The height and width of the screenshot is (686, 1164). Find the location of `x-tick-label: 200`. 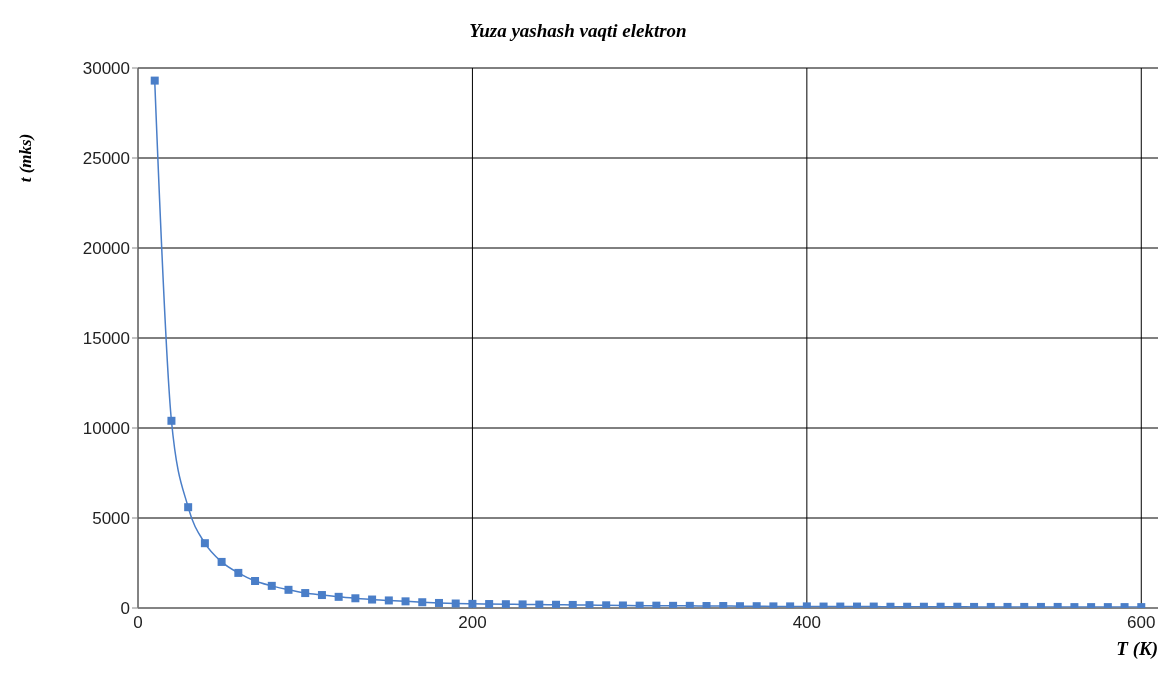

x-tick-label: 200 is located at coordinates (472, 623).